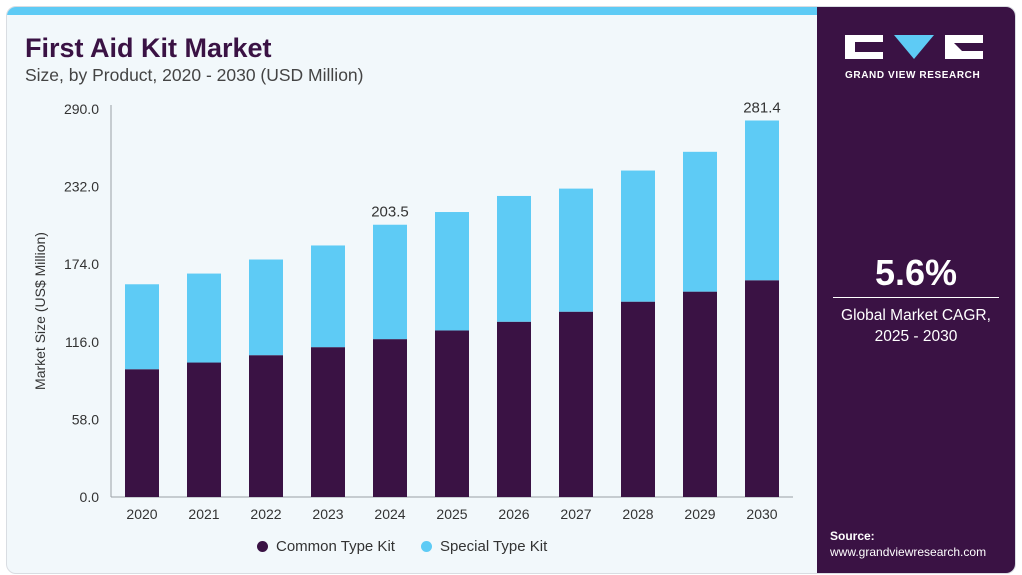  I want to click on cagr-label-line-2: 2025 - 2030, so click(916, 336).